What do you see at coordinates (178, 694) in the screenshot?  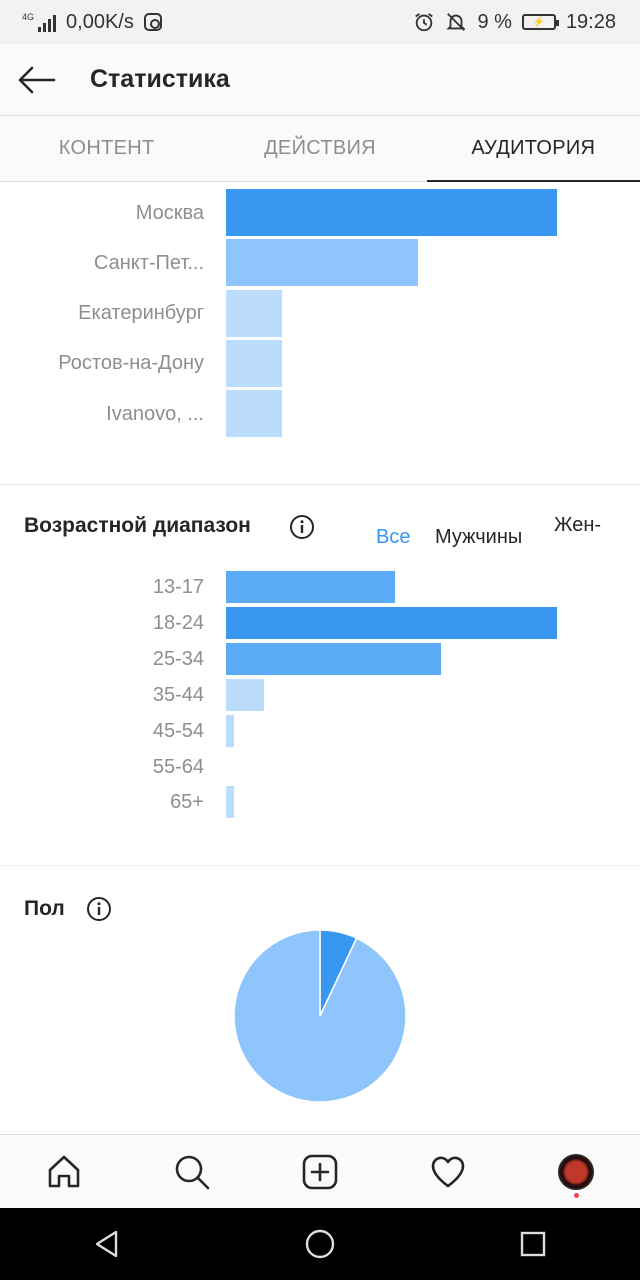 I see `age-label: 35-44` at bounding box center [178, 694].